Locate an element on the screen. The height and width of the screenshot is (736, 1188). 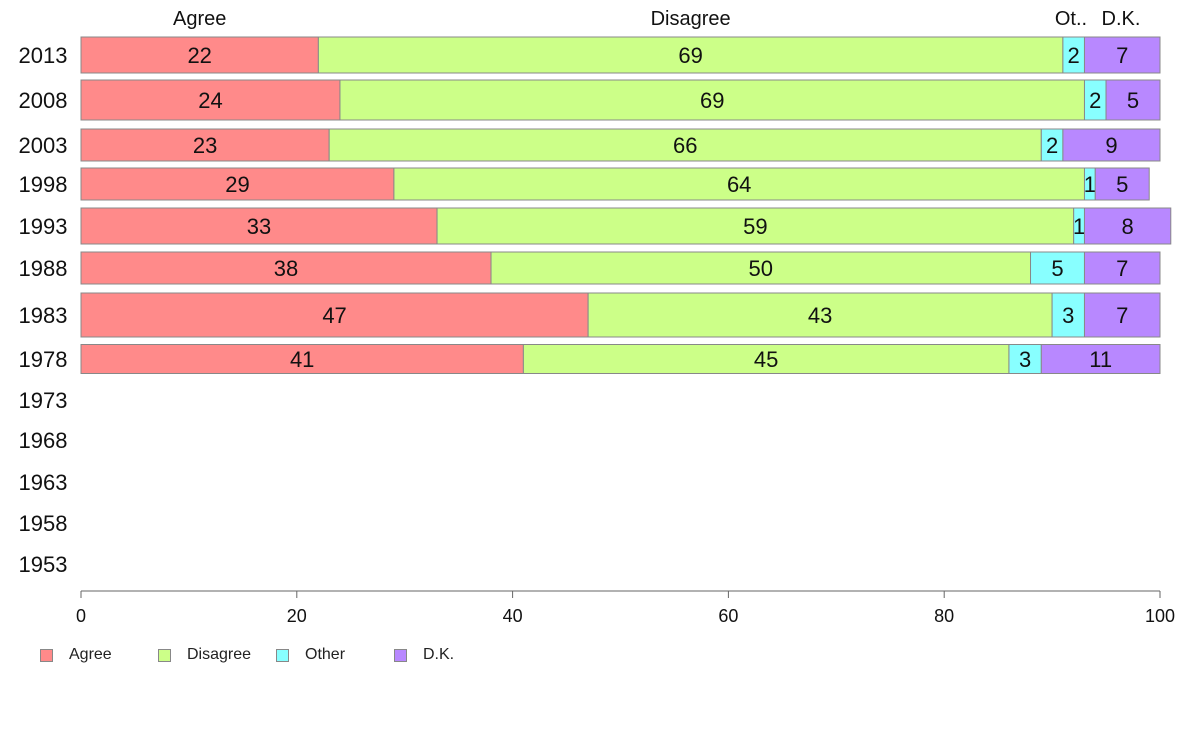
bar-1993-disagree is located at coordinates (755, 226).